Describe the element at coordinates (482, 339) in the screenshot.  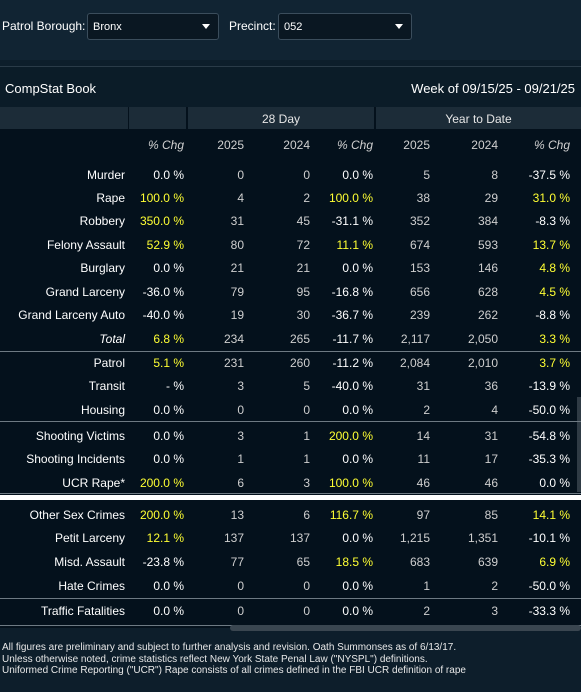
I see `table-cell: 2,050` at that location.